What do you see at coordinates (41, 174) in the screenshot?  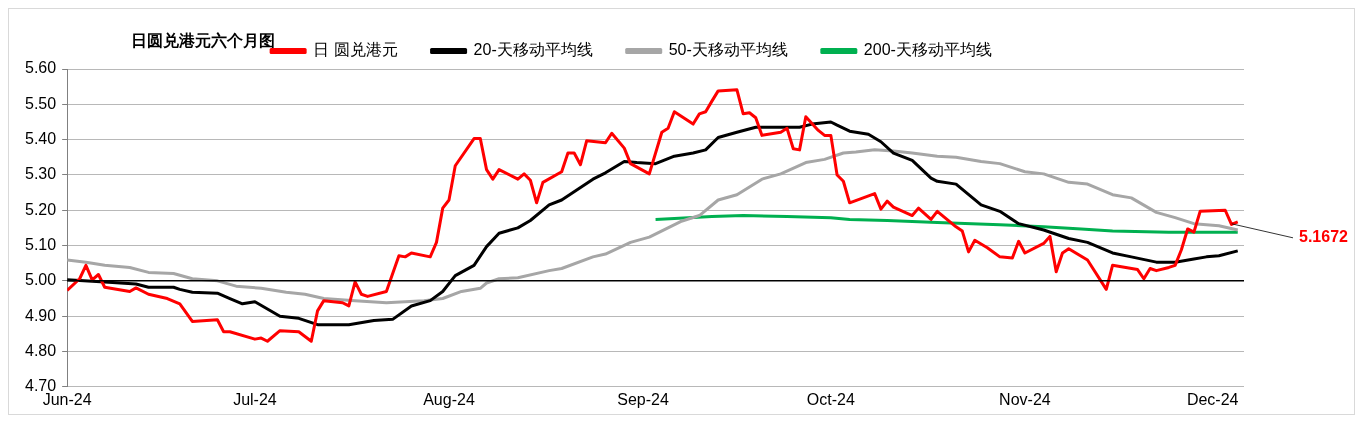 I see `y-tick-label: 5.30` at bounding box center [41, 174].